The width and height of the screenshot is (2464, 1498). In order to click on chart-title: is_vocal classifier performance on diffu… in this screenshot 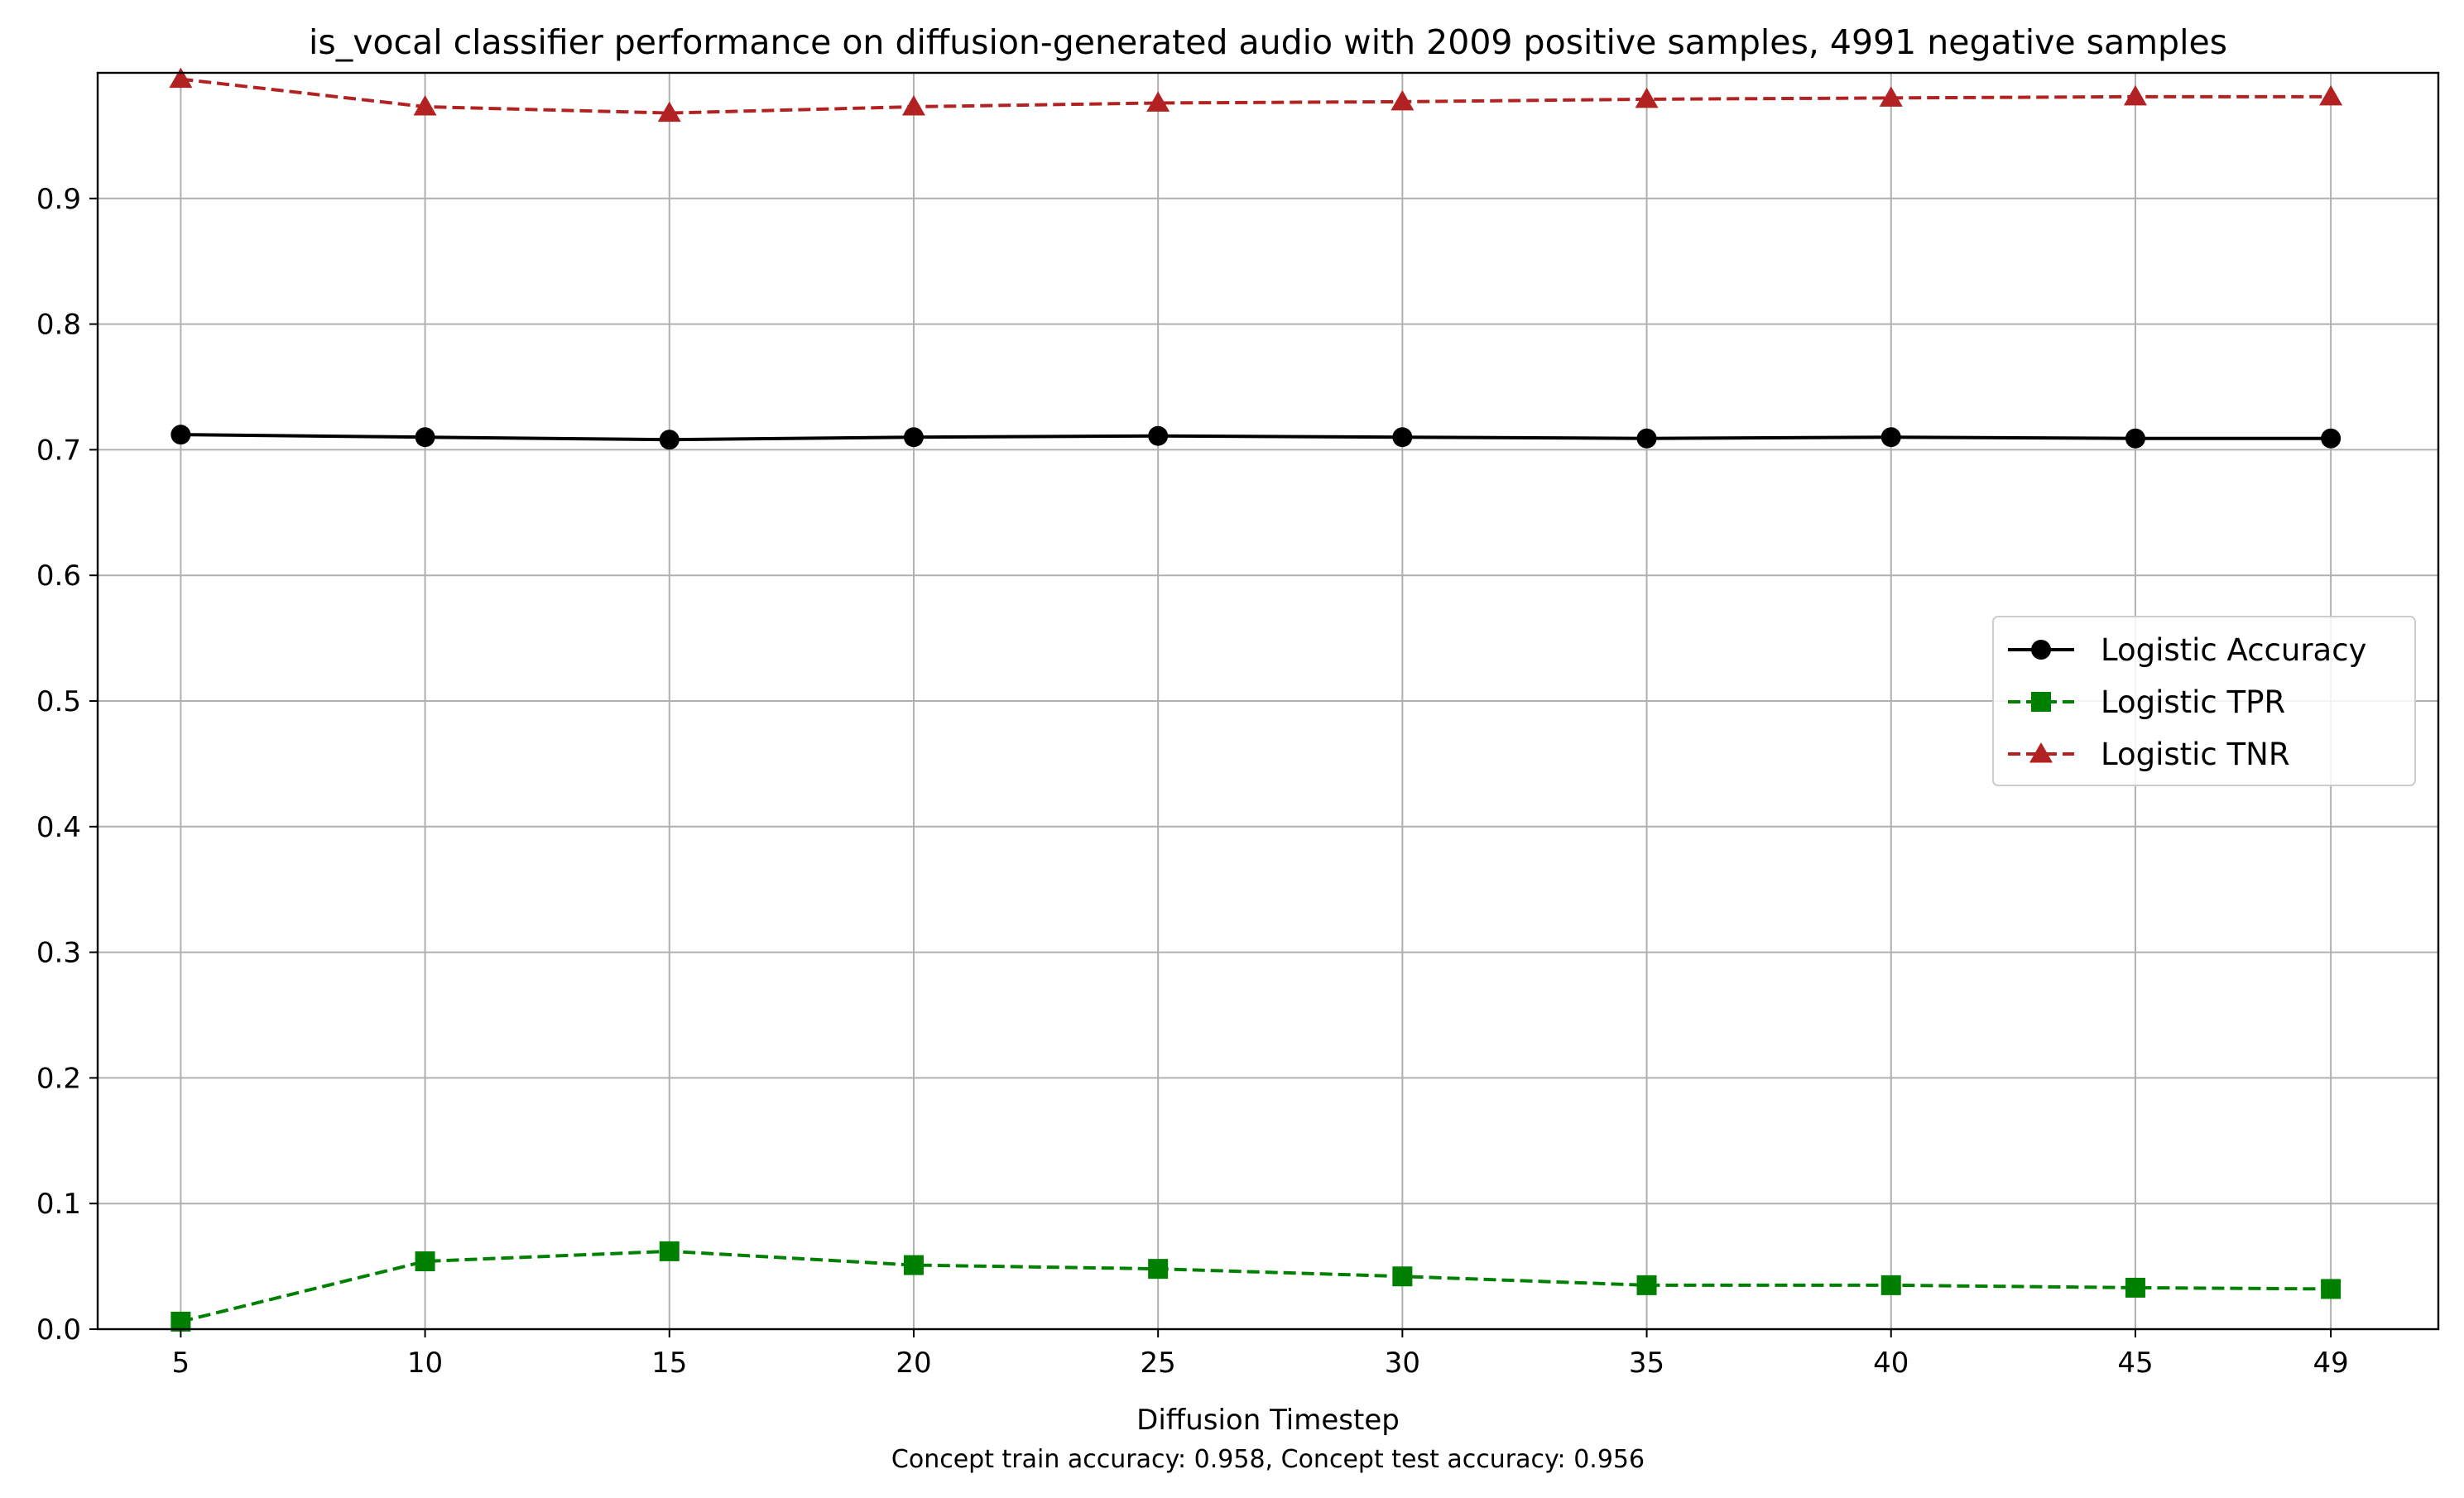, I will do `click(1268, 42)`.